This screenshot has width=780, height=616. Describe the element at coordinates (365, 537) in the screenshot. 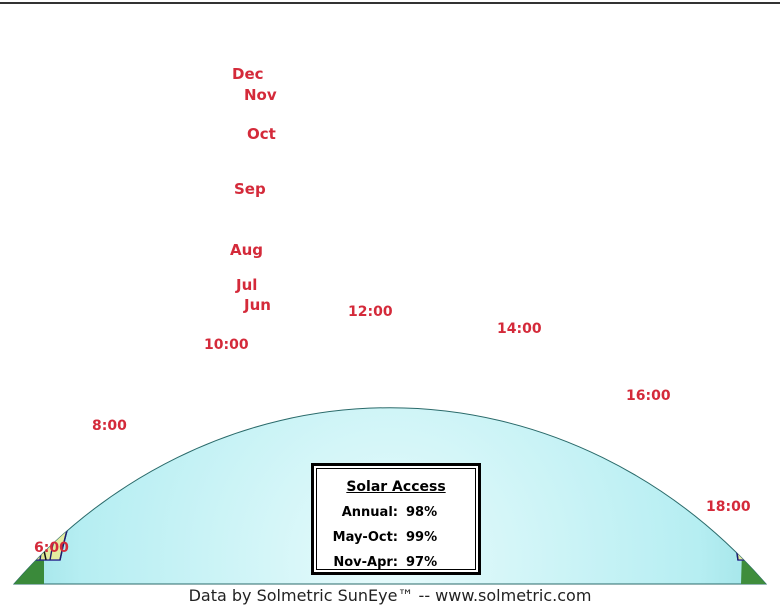

I see `solar-access-label: May-Oct:` at that location.